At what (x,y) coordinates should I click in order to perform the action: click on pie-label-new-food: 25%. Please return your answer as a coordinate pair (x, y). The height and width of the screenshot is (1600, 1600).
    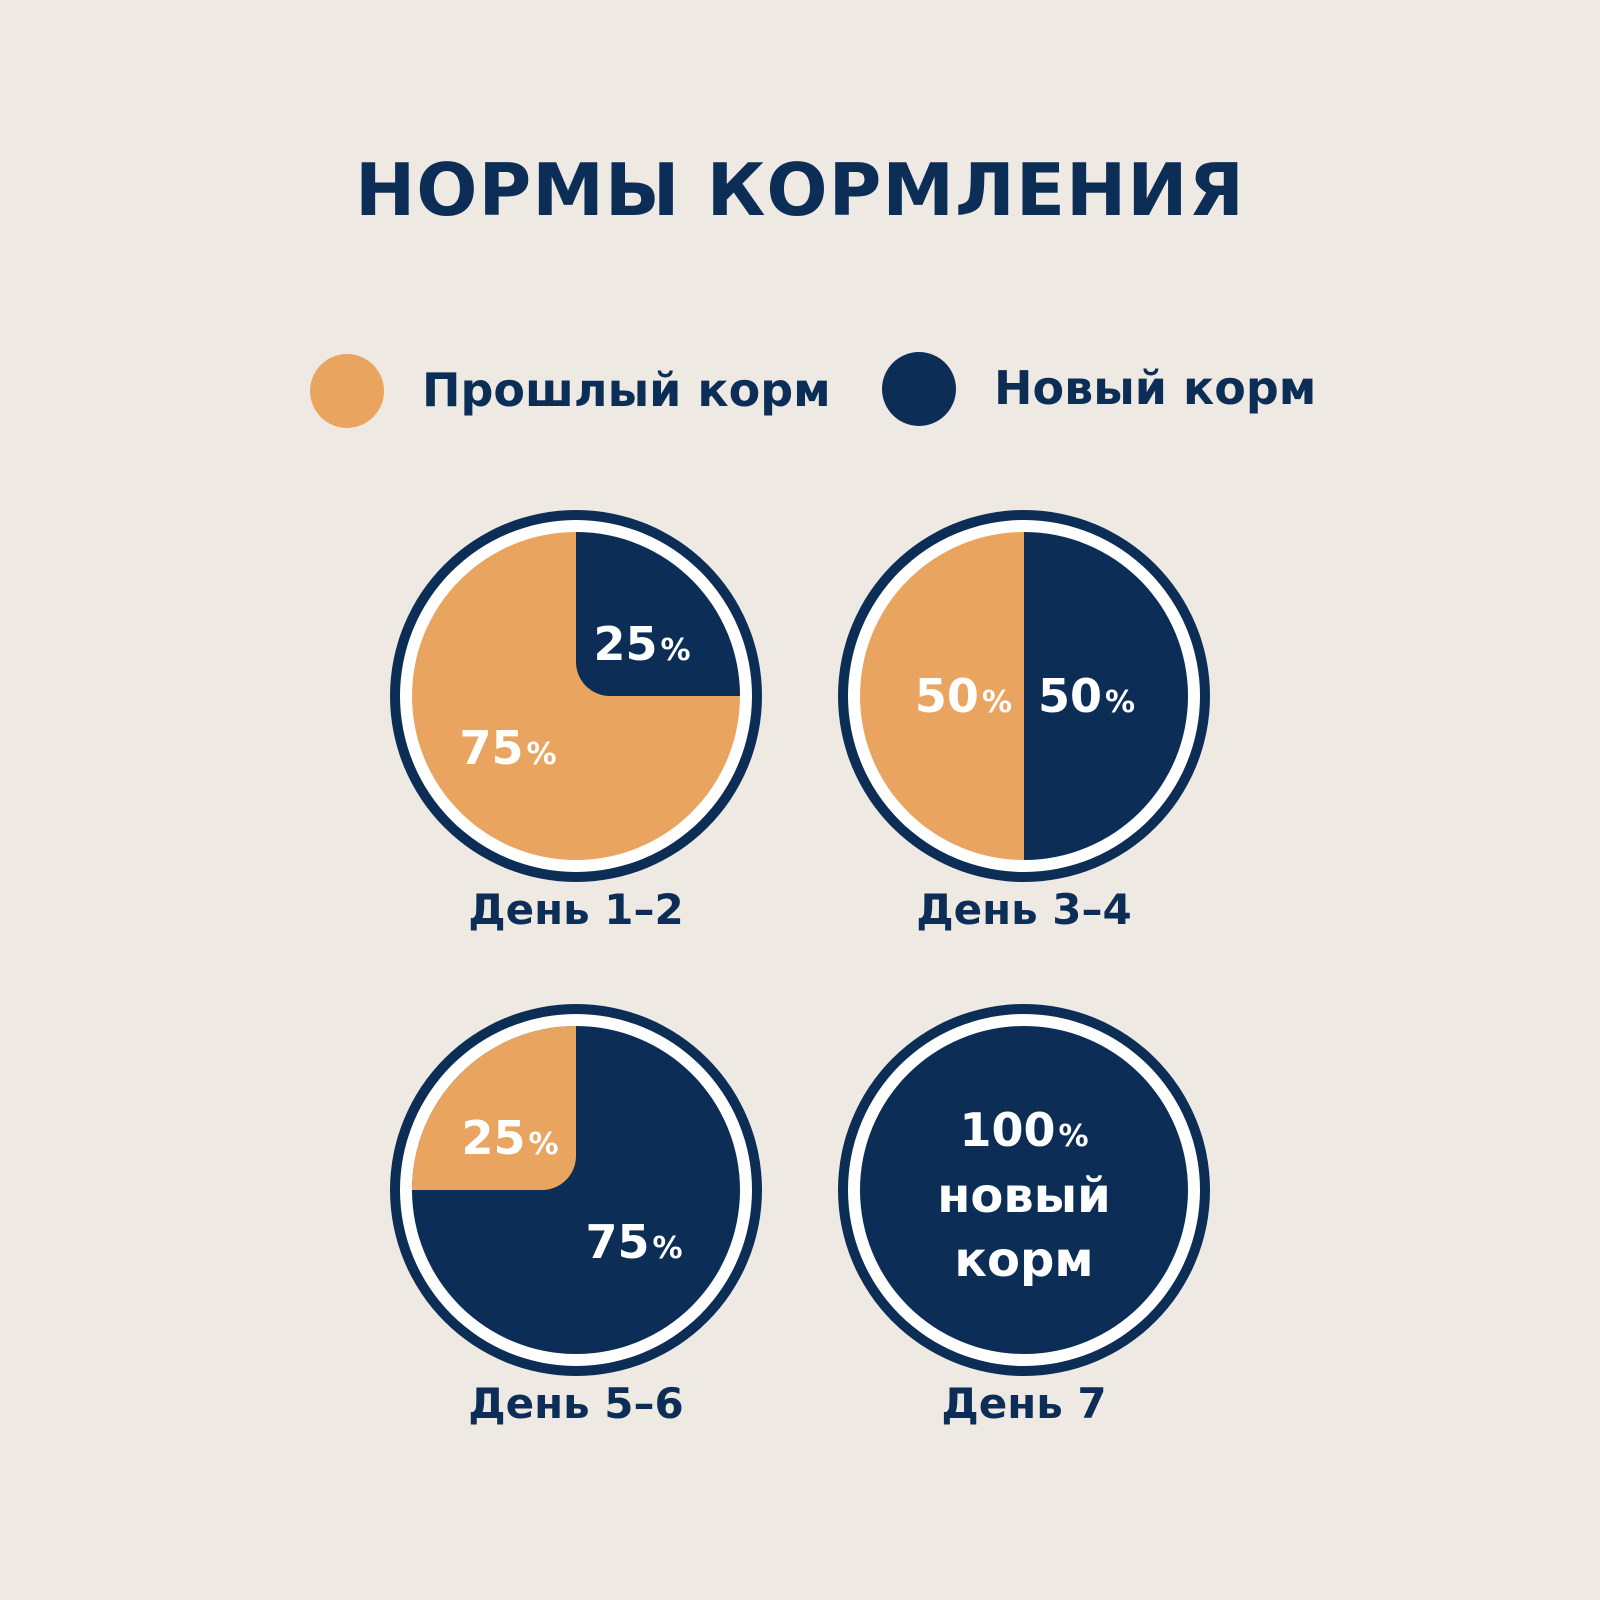
    Looking at the image, I should click on (641, 644).